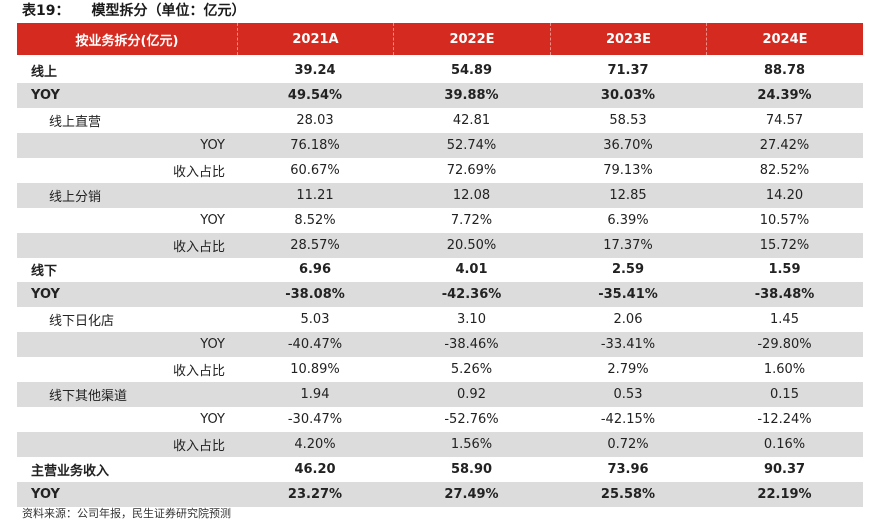 Image resolution: width=878 pixels, height=521 pixels. What do you see at coordinates (44, 272) in the screenshot?
I see `row-label: 线下` at bounding box center [44, 272].